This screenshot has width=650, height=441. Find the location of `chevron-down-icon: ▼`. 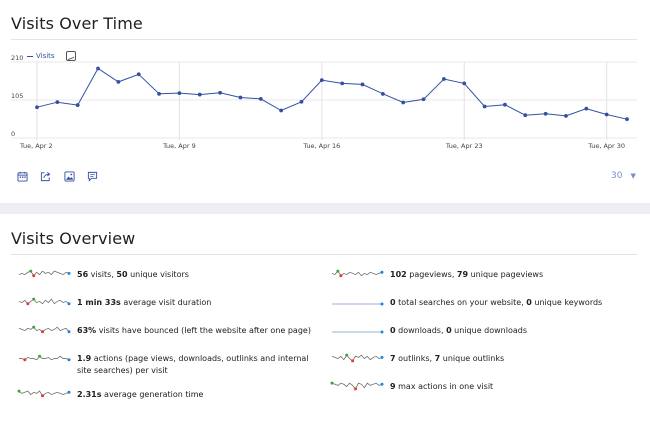

chevron-down-icon: ▼ is located at coordinates (633, 176).